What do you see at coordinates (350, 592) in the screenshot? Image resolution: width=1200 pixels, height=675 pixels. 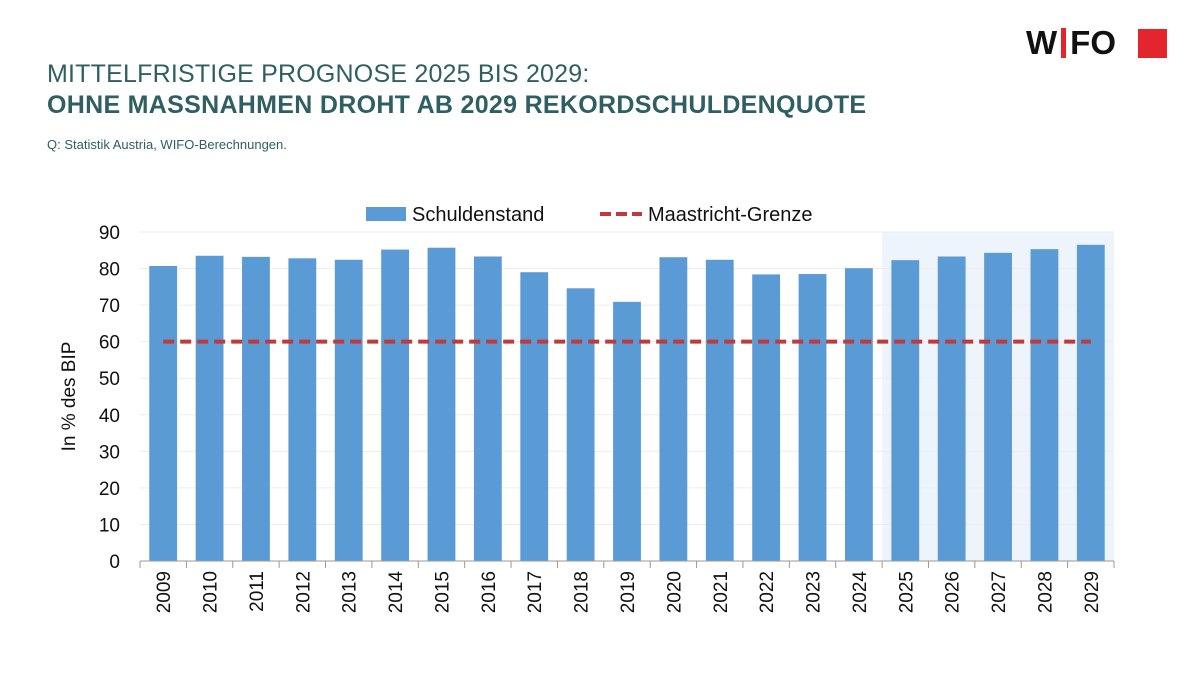 I see `x-tick-label: 2013` at bounding box center [350, 592].